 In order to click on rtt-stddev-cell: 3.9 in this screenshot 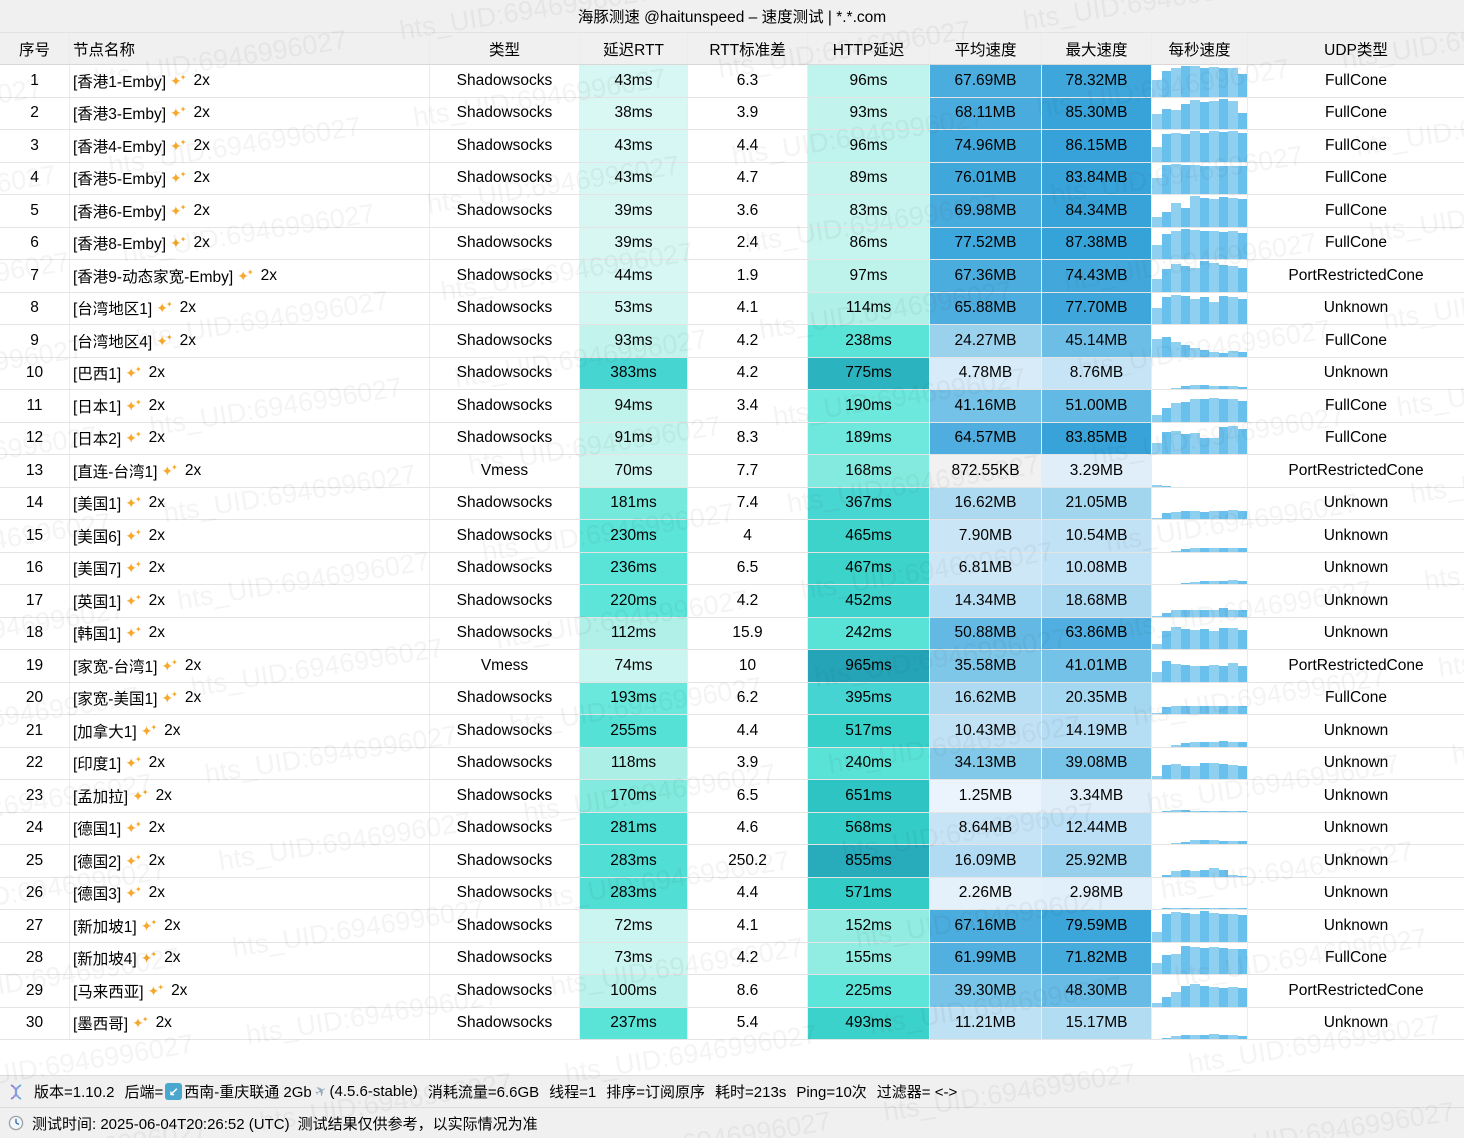, I will do `click(748, 113)`.